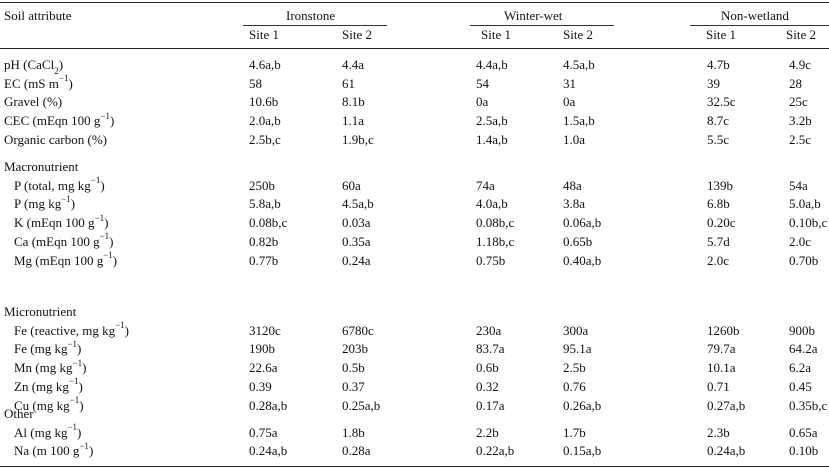 Image resolution: width=829 pixels, height=468 pixels. What do you see at coordinates (487, 368) in the screenshot?
I see `table-cell: 0.6b` at bounding box center [487, 368].